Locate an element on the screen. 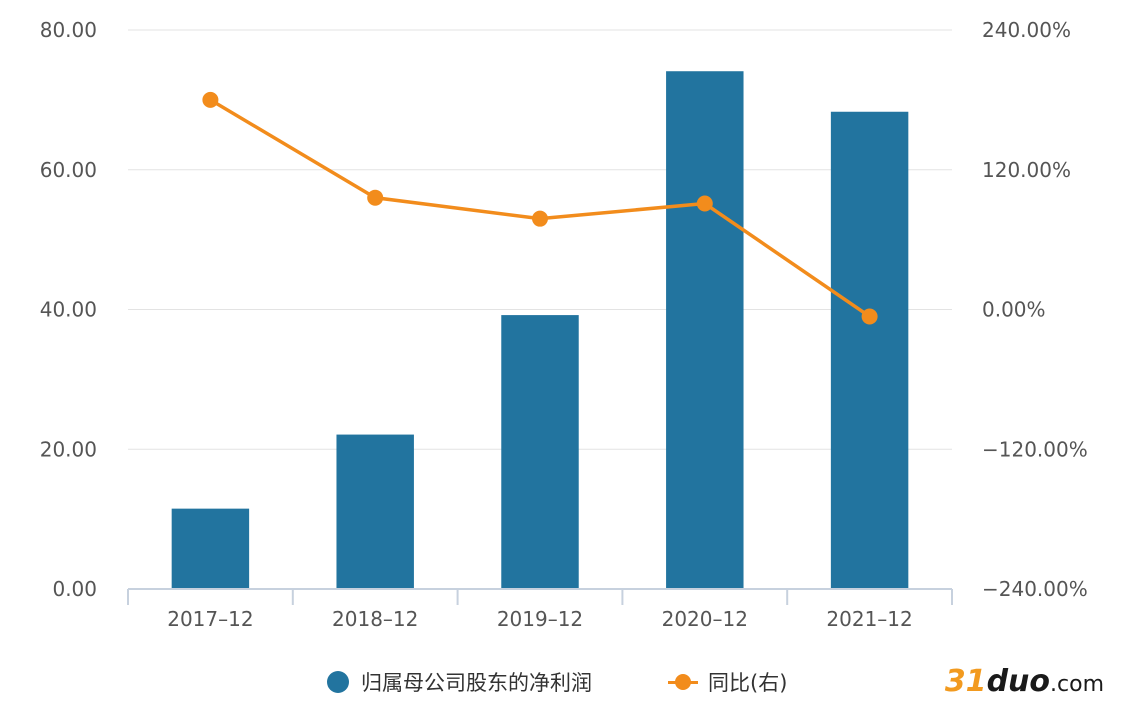 The width and height of the screenshot is (1122, 704). legend-label-line: 同比(右) is located at coordinates (748, 683).